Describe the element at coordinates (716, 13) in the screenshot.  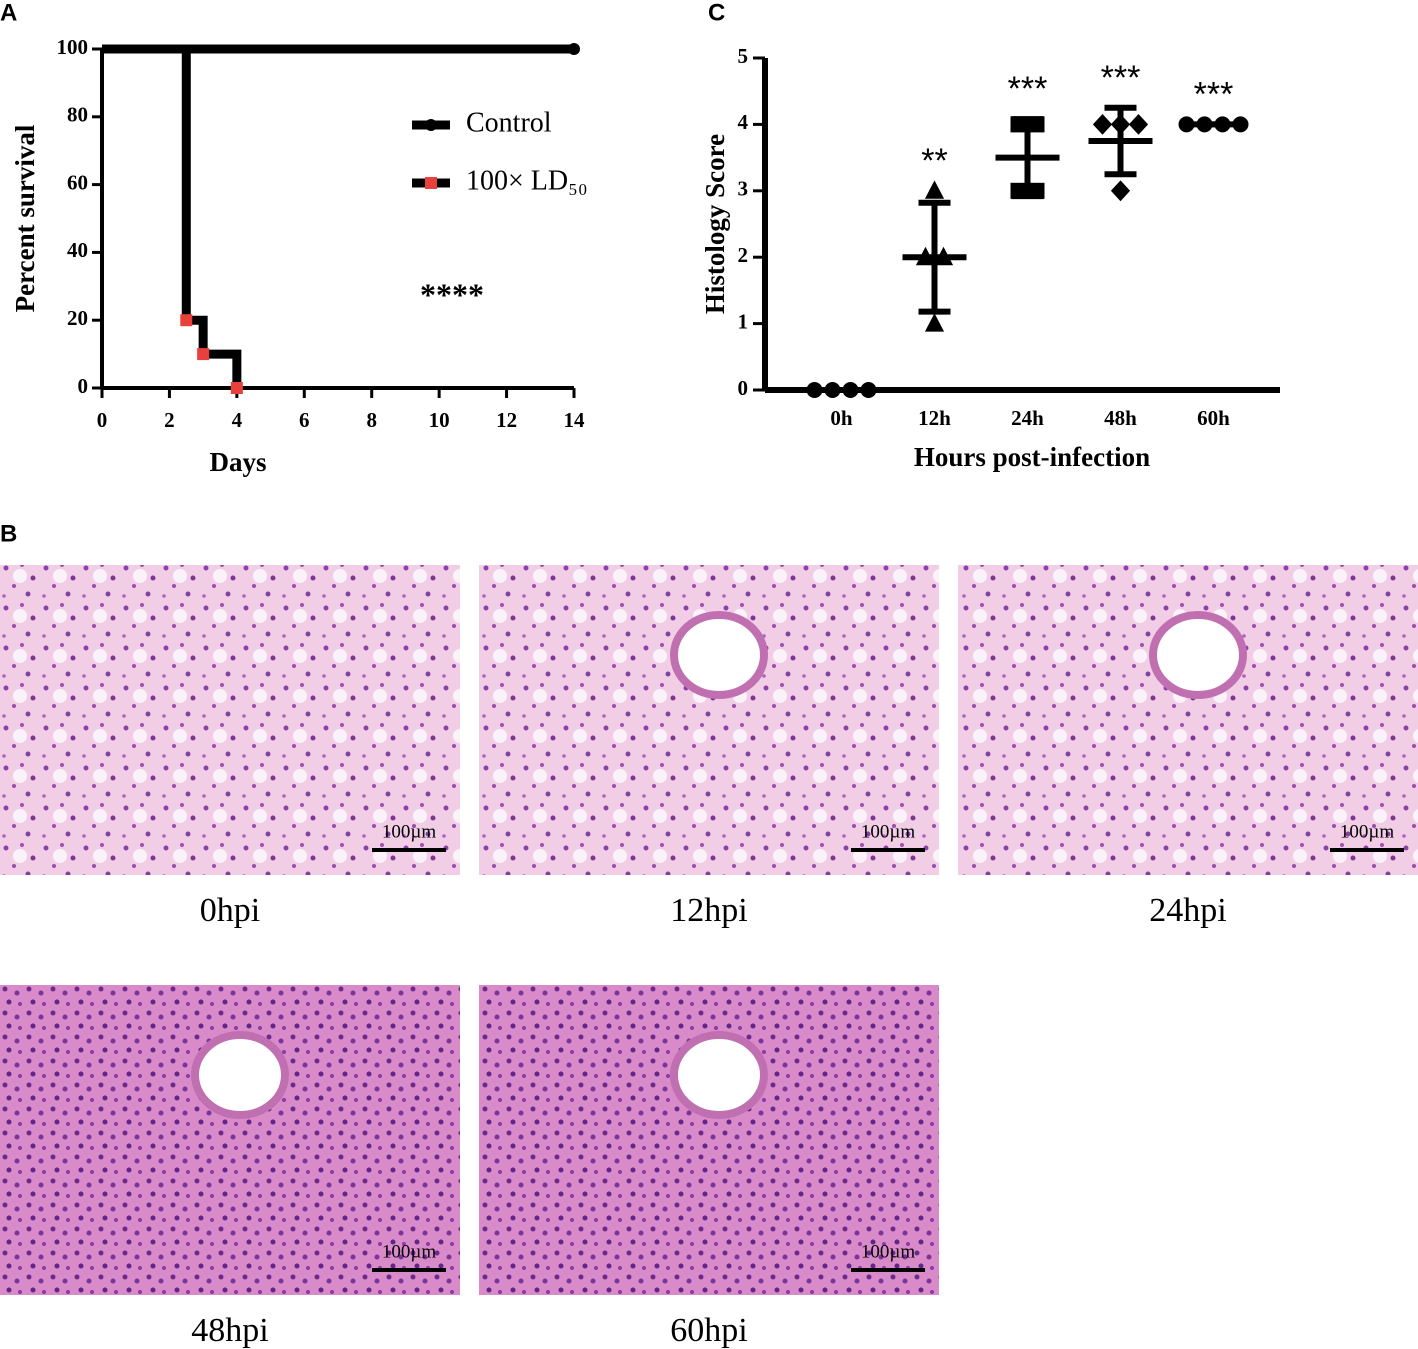
I see `panel-label: C` at that location.